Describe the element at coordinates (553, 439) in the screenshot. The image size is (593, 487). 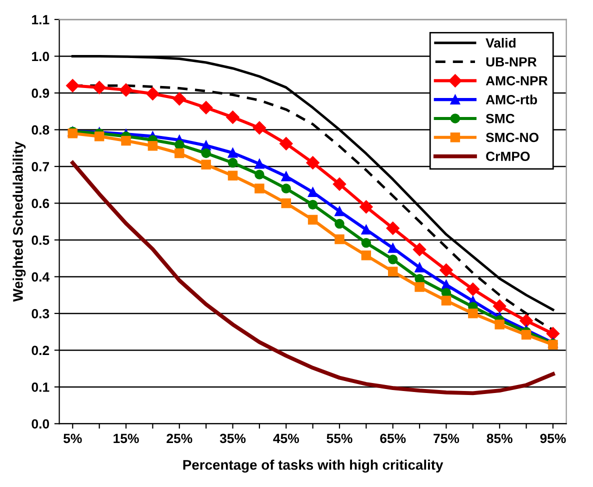
I see `x-tick-label: 95%` at that location.